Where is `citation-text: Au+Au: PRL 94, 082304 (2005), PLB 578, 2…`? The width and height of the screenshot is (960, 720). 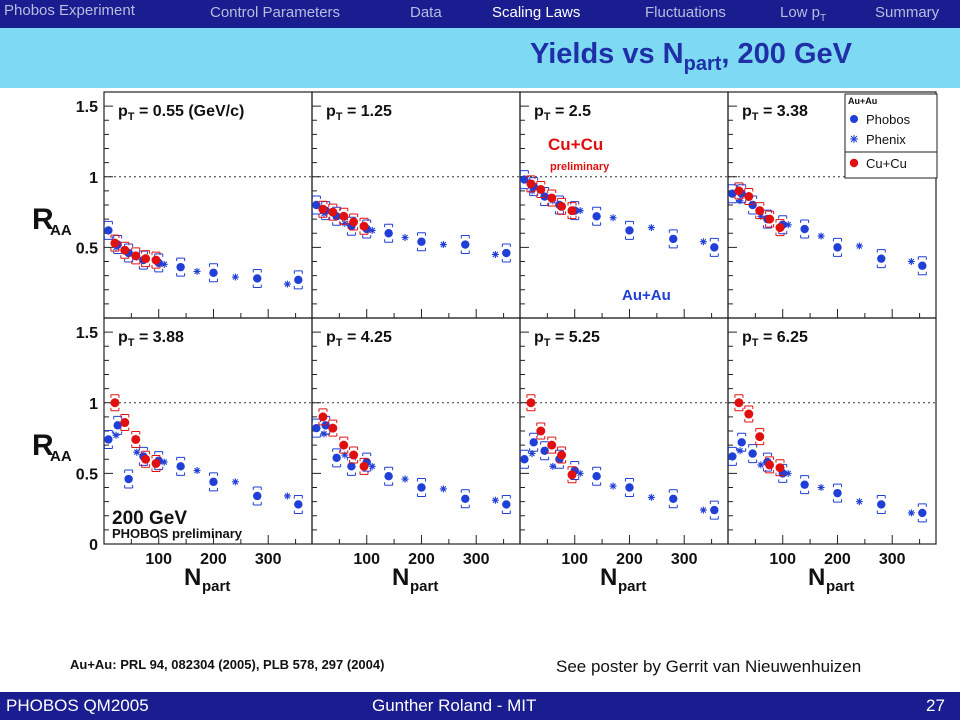
citation-text: Au+Au: PRL 94, 082304 (2005), PLB 578, 2… is located at coordinates (227, 664).